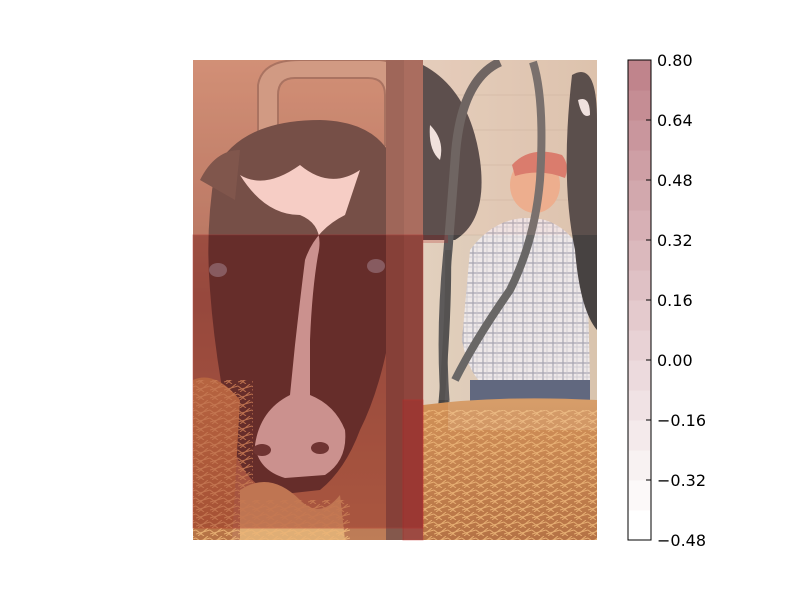  Describe the element at coordinates (675, 240) in the screenshot. I see `colorbar-tick-label: 0.32` at that location.